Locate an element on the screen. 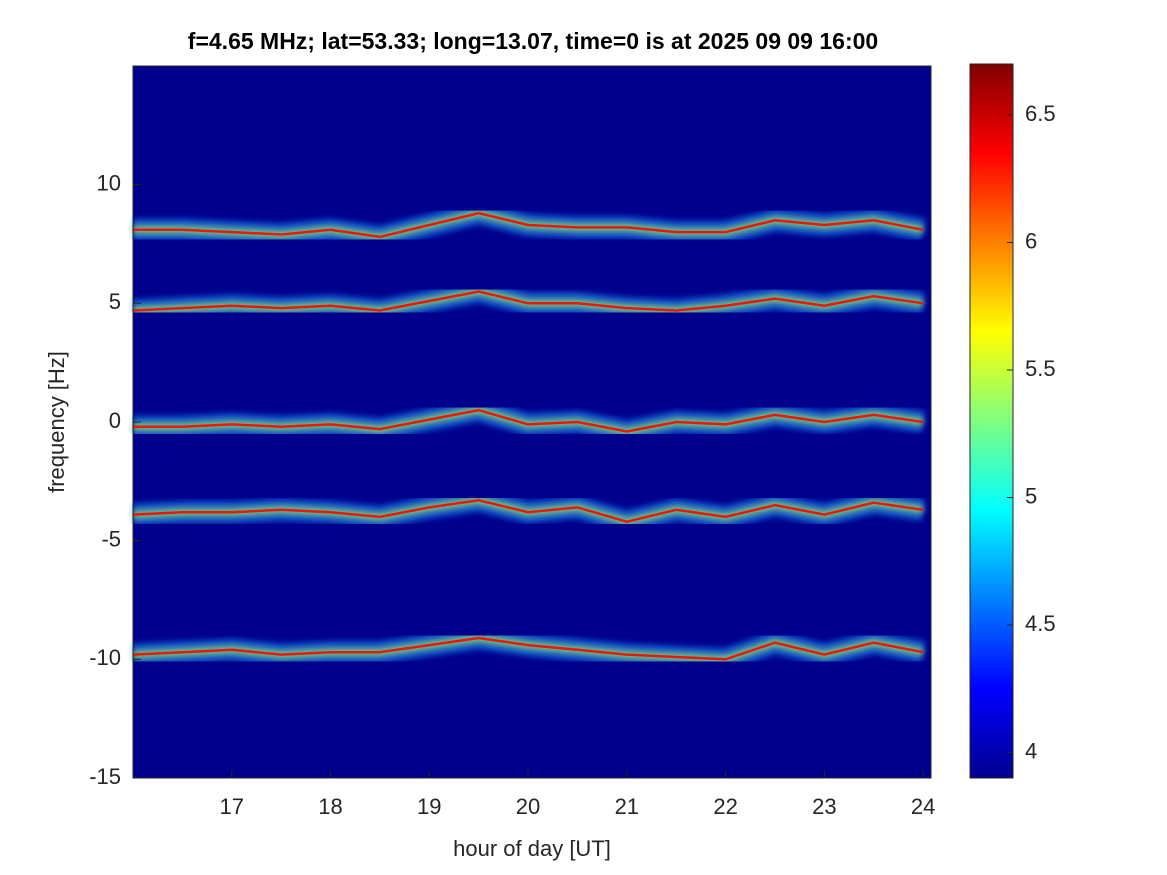  colorbar-tick-label: 5 is located at coordinates (1031, 495).